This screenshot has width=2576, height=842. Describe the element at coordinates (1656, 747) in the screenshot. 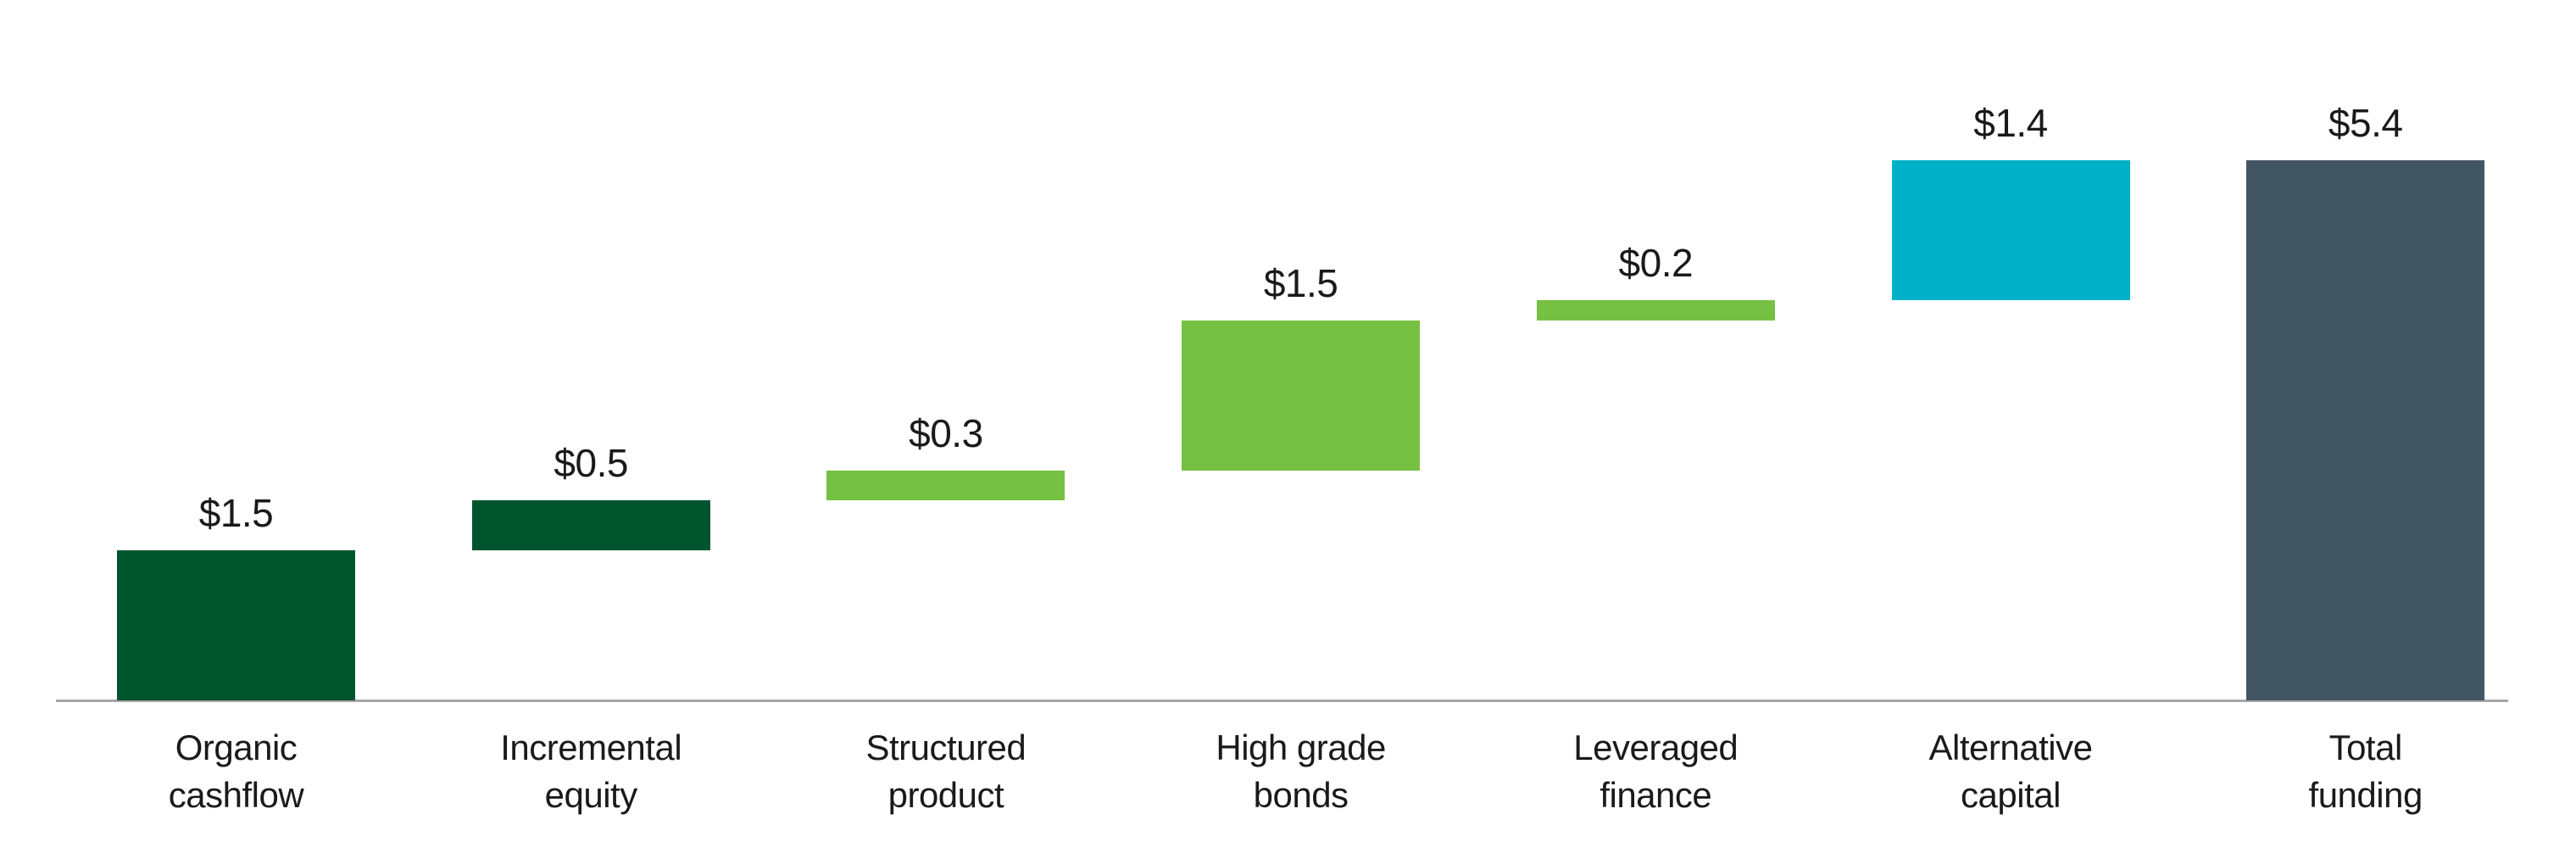

I see `category-label-line: Leveraged` at that location.